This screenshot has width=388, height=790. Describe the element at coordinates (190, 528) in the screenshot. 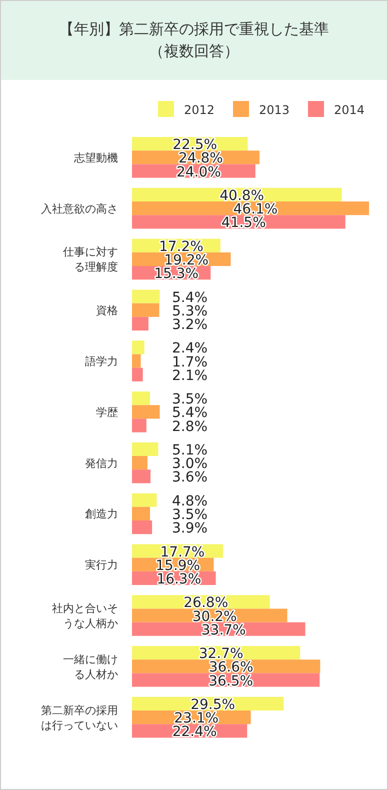

I see `data-label: 3.9%` at that location.